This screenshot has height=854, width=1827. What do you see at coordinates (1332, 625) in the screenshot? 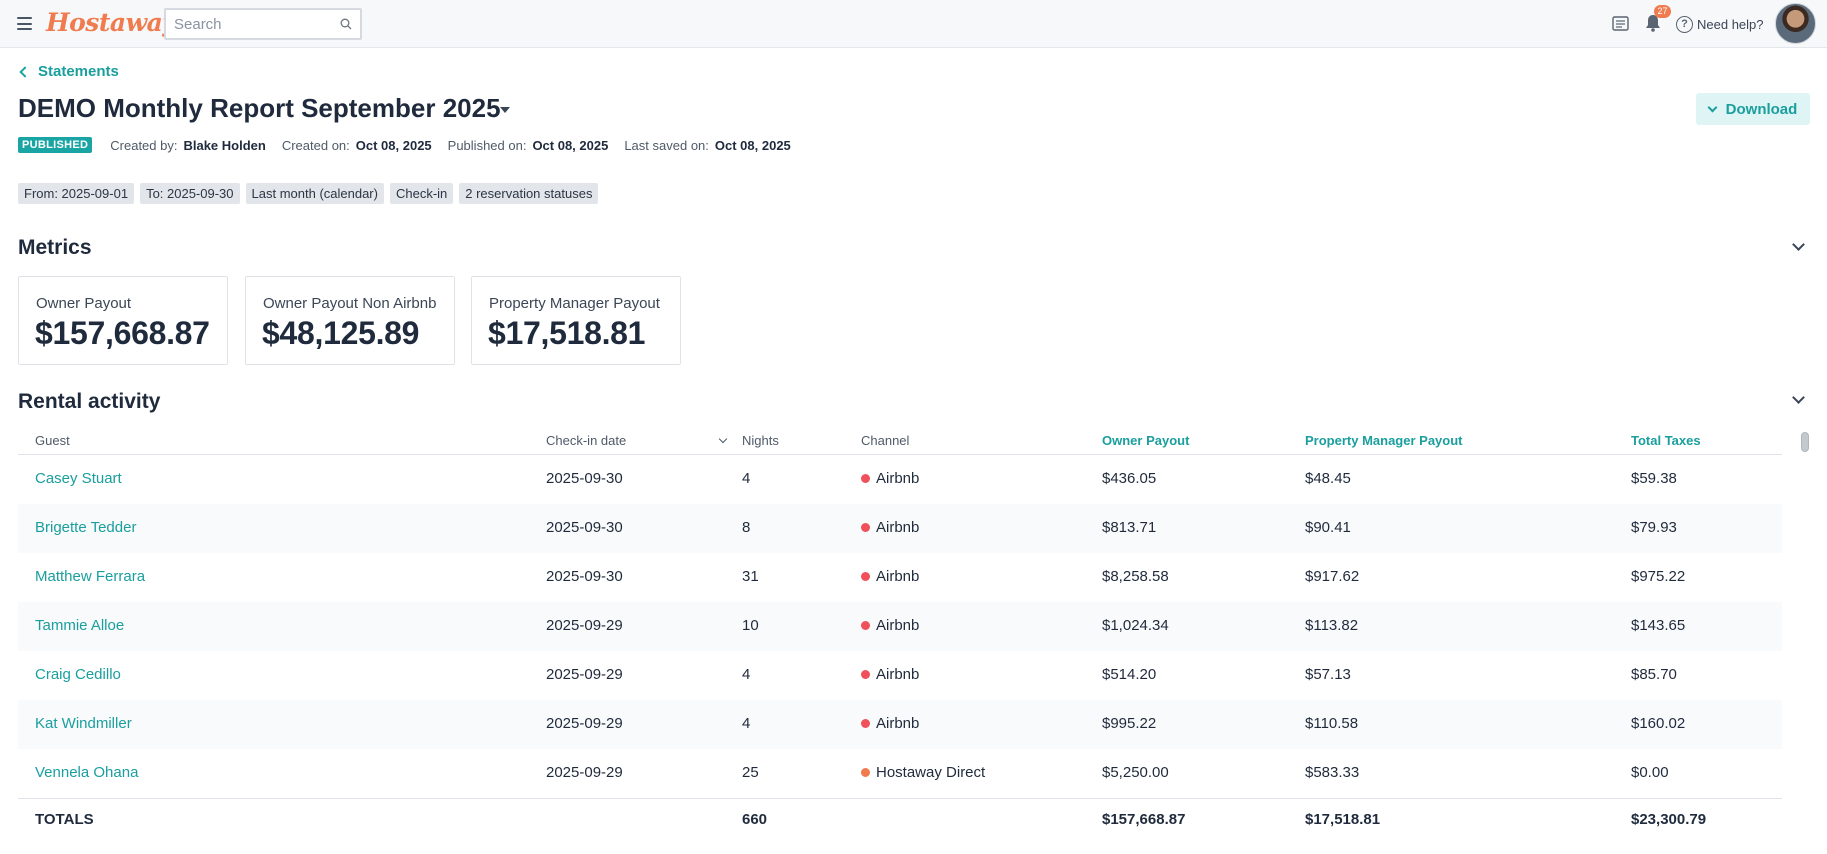
I see `pm-payout-cell: $113.82` at bounding box center [1332, 625].